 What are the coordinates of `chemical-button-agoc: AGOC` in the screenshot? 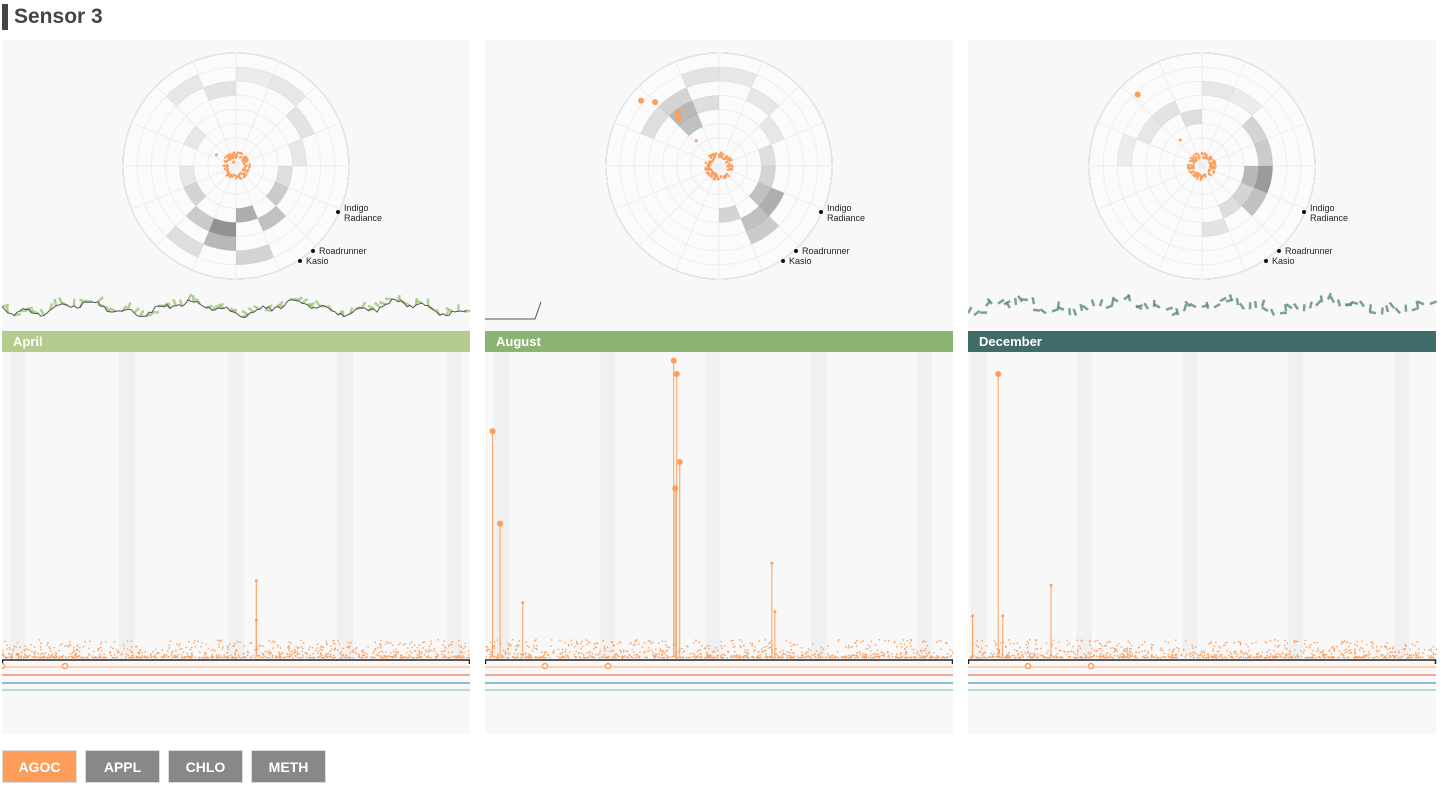 It's located at (39, 766).